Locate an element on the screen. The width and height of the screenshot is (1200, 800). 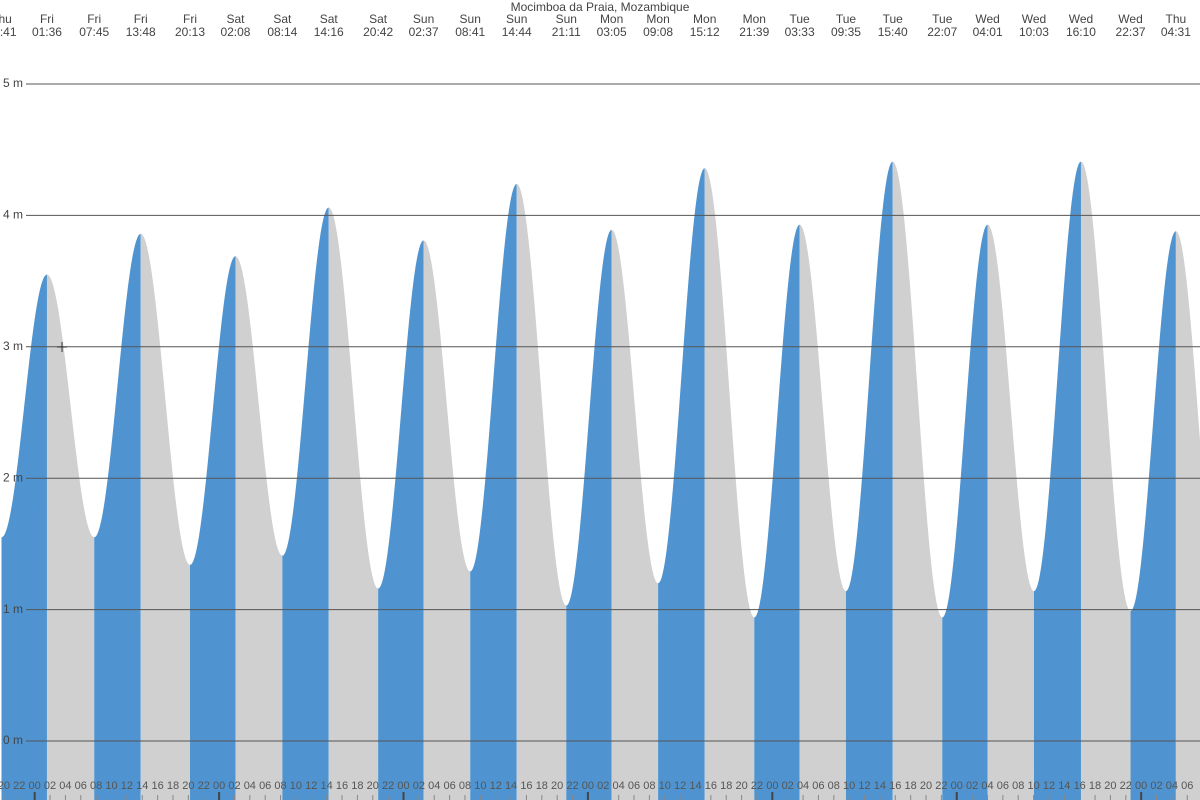
extreme-day: Thu is located at coordinates (6, 19).